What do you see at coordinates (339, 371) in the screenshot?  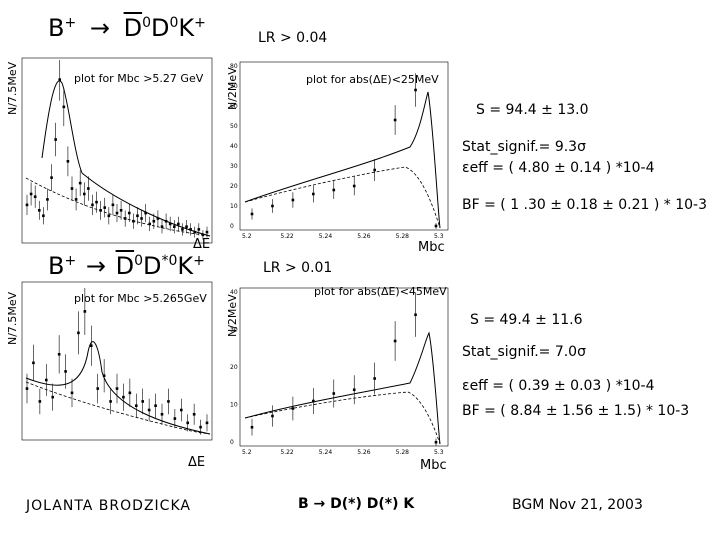 I see `bottom-right-mbc-plot: 5.2 5.22 5.24 5.26 5.28 5.3 40 30 20 10 0` at bounding box center [339, 371].